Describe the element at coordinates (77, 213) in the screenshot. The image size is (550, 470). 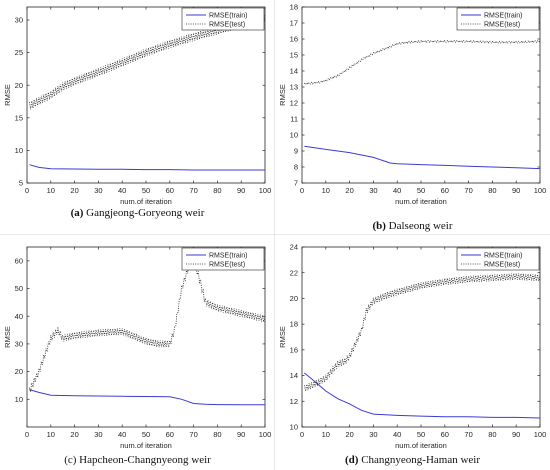
I see `caption-a-label: (a)` at that location.